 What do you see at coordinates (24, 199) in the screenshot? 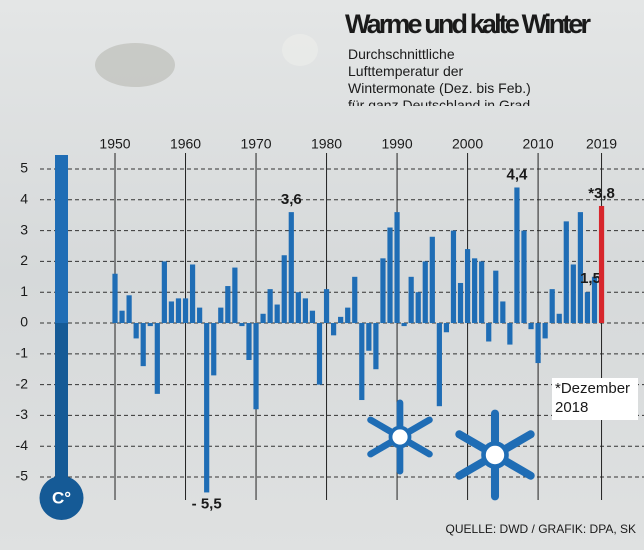
I see `y-tick-label: 4` at bounding box center [24, 199].